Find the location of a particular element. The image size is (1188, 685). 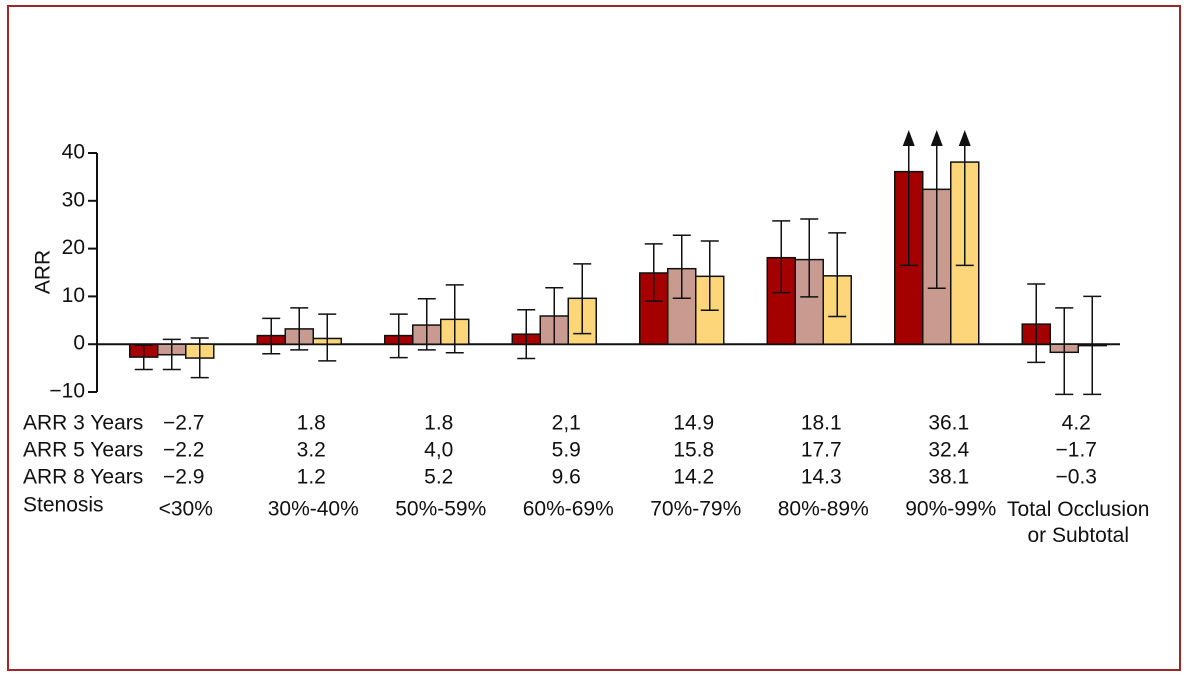

x-tick-label: 90%-99% is located at coordinates (950, 509).